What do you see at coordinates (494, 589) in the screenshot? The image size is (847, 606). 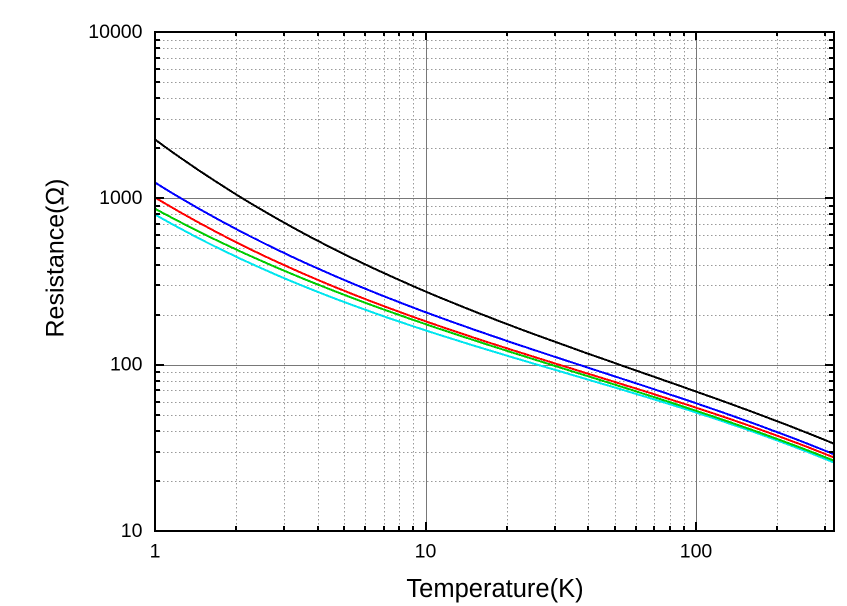 I see `svg-text: Temperature(K)` at bounding box center [494, 589].